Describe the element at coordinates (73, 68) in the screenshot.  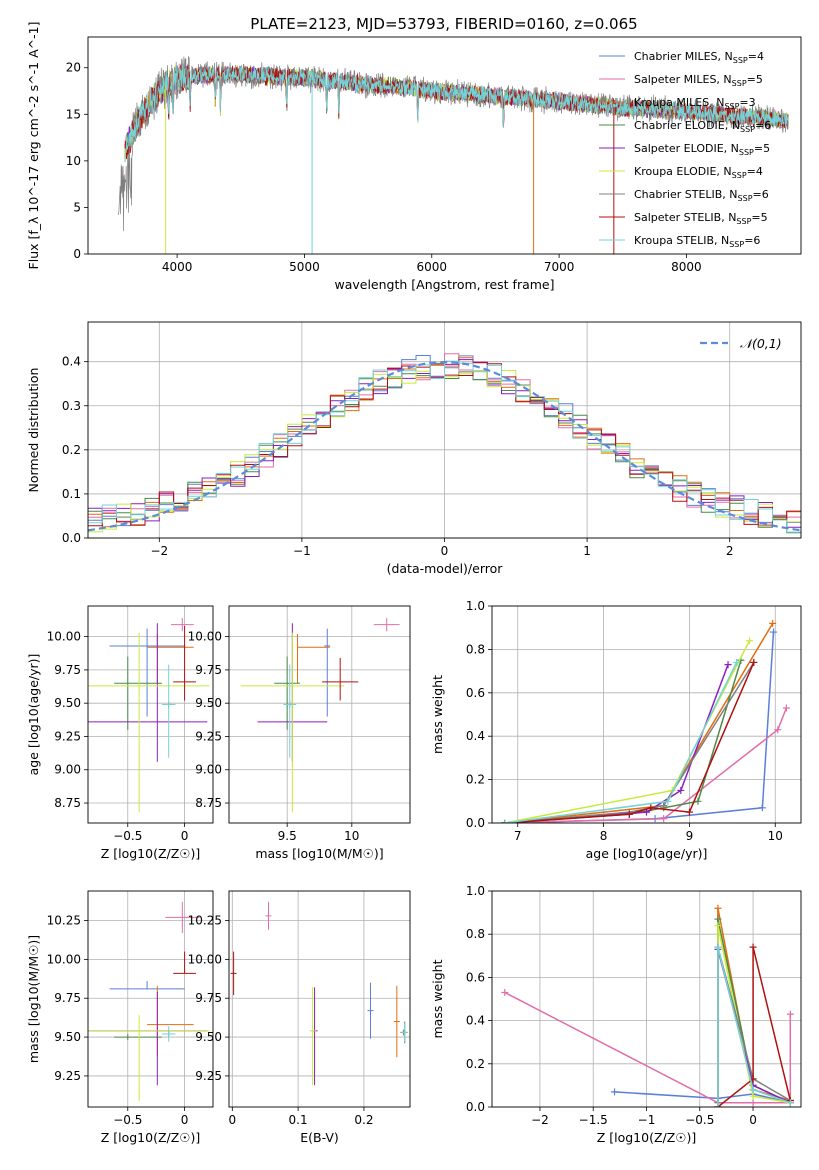
I see `y-tick-label: 20` at that location.